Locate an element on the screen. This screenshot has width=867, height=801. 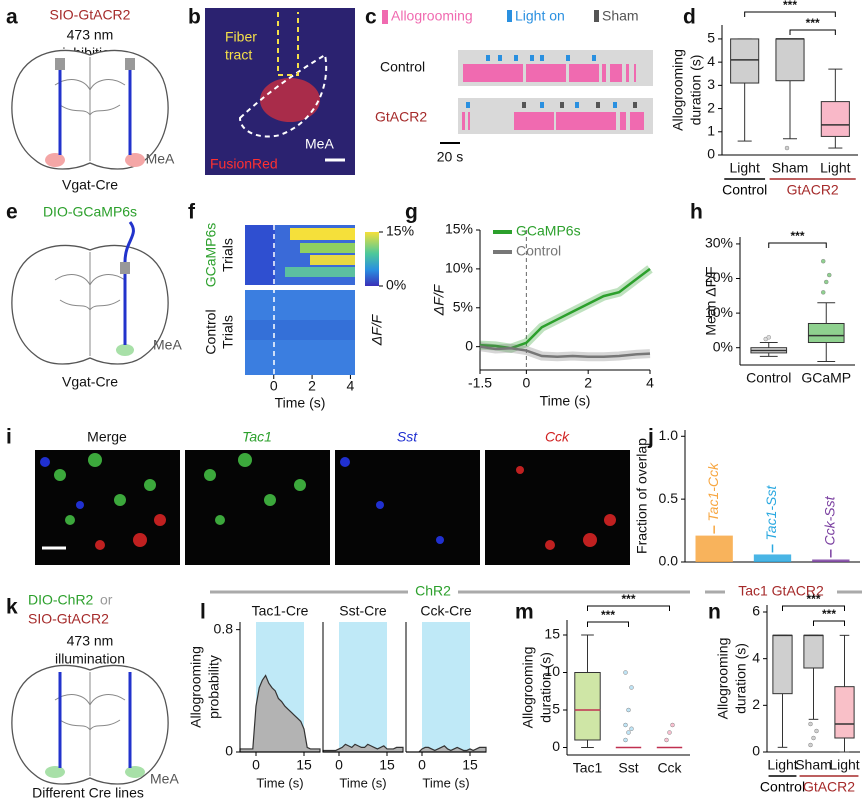
panel-label: l is located at coordinates (203, 612).